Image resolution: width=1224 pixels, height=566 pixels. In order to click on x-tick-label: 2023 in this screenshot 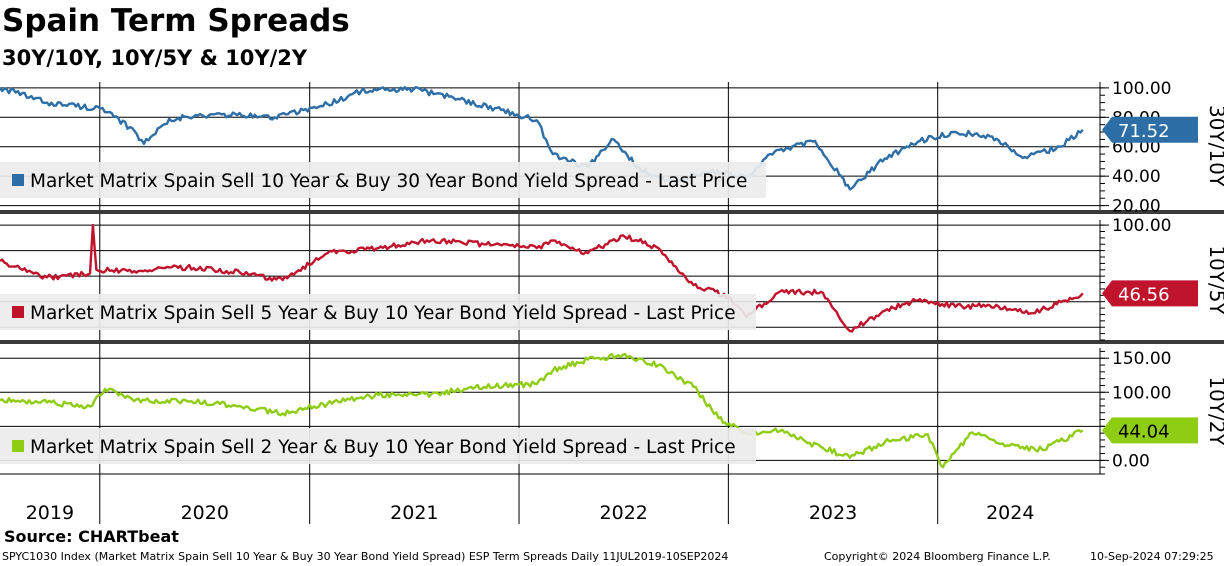, I will do `click(833, 513)`.